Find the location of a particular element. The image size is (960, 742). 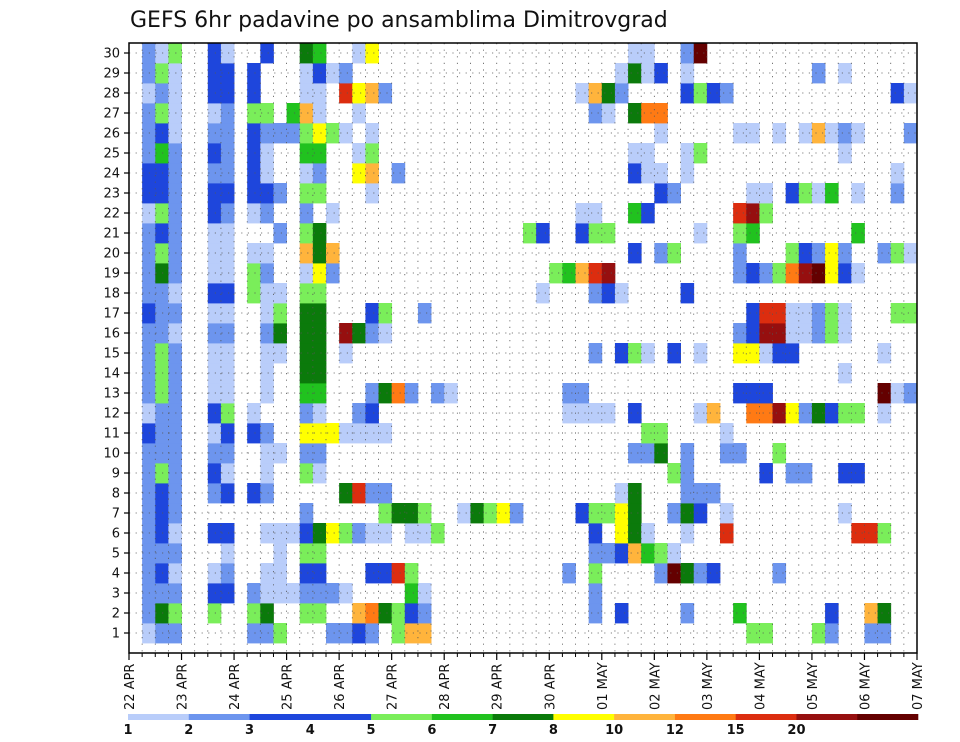

y-tick-label: 1 is located at coordinates (116, 634).